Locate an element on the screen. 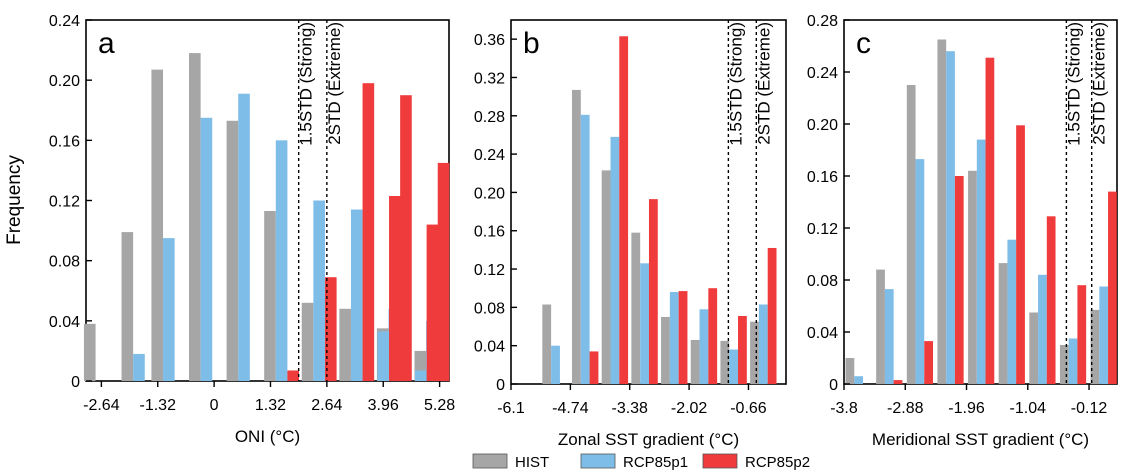 Image resolution: width=1126 pixels, height=472 pixels. x-axis-label: Zonal SST gradient (°C) is located at coordinates (648, 439).